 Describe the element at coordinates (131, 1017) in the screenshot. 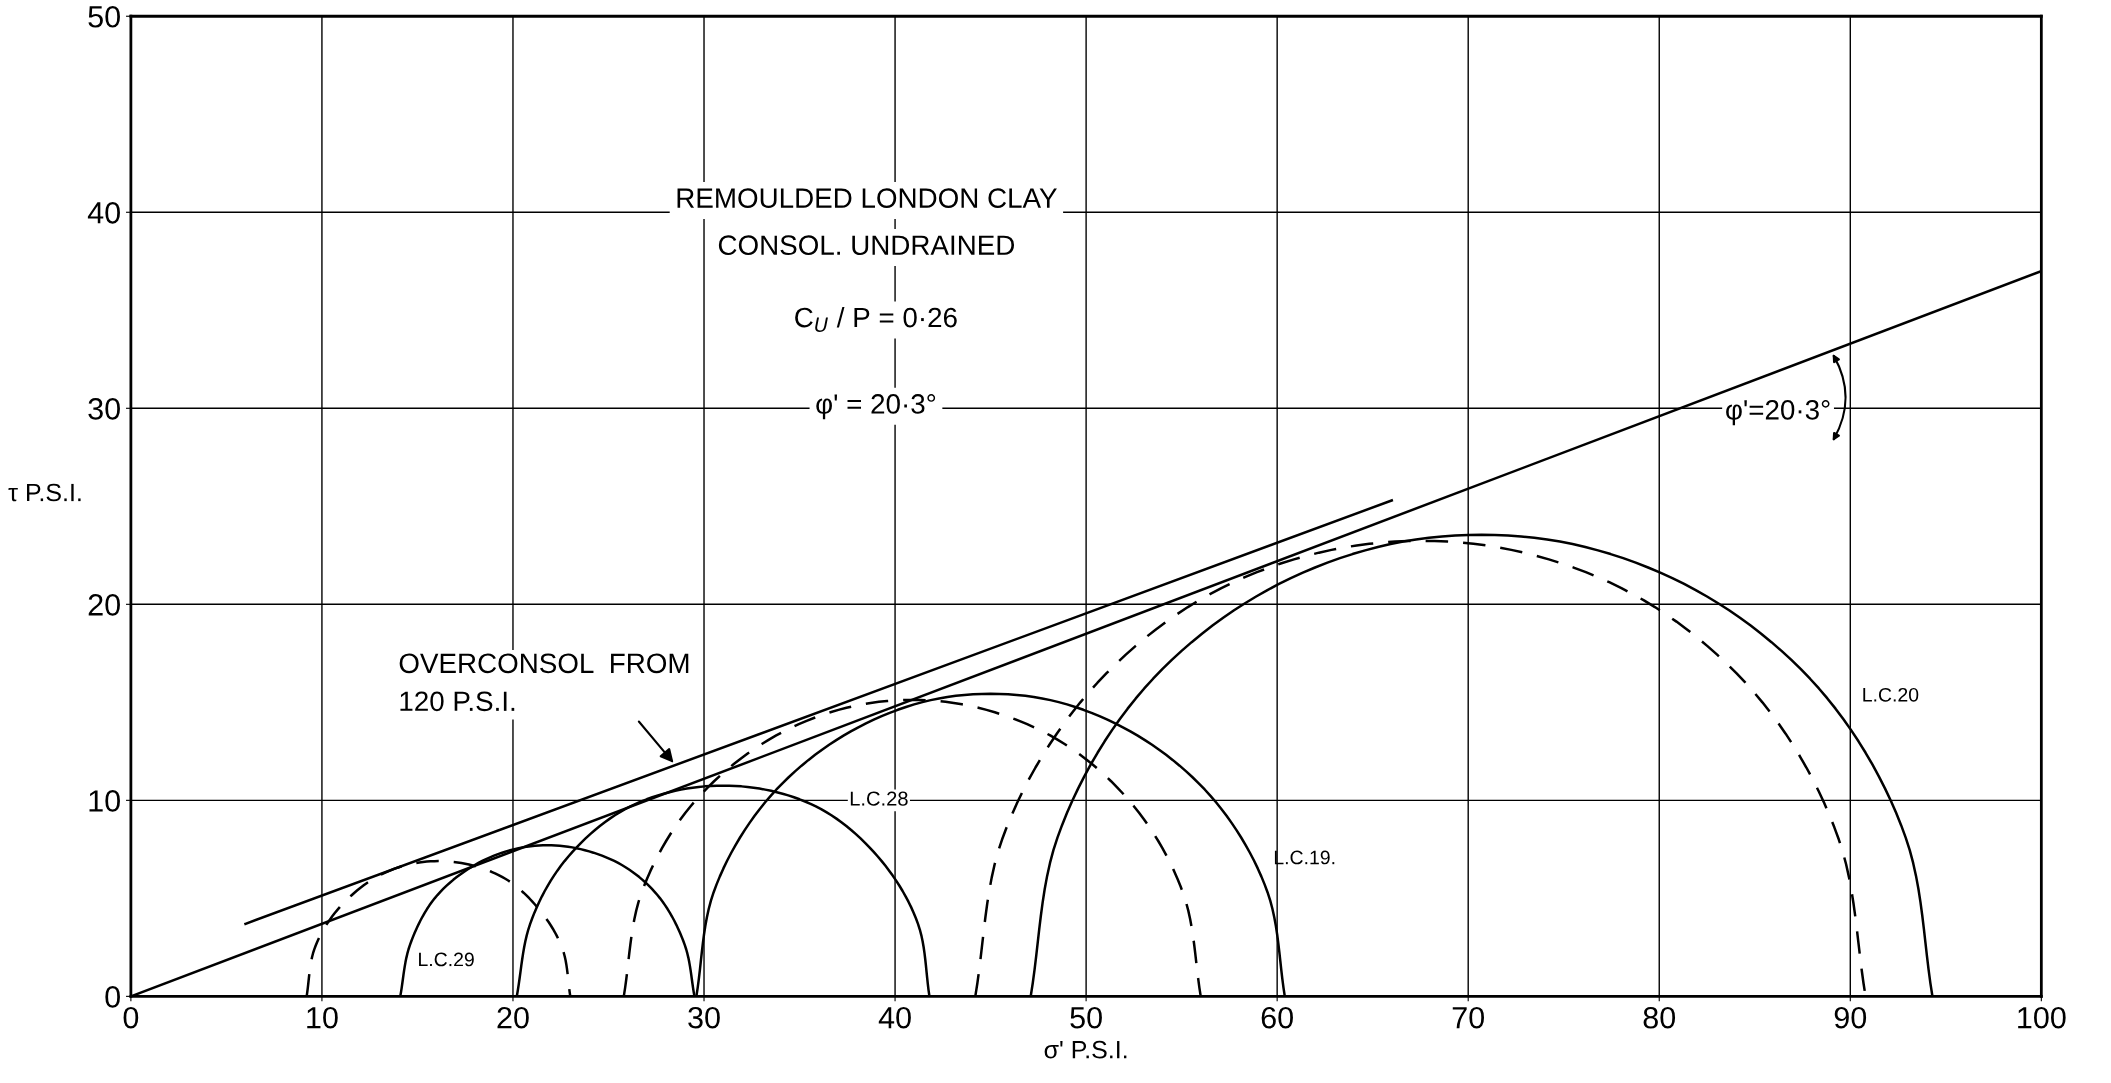

I see `x-tick-label: 0` at that location.